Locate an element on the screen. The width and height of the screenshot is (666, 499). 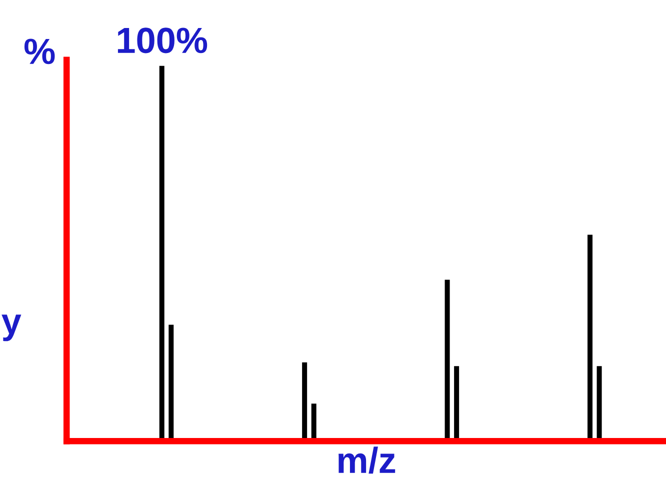
text: y is located at coordinates (12, 328).